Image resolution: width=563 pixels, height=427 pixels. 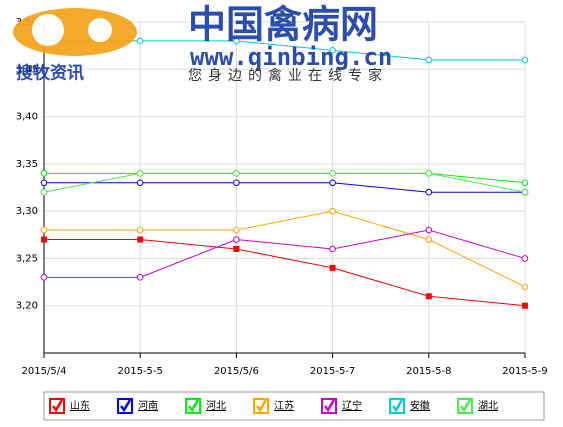 I want to click on y-tick-label: 3,45, so click(x=27, y=69).